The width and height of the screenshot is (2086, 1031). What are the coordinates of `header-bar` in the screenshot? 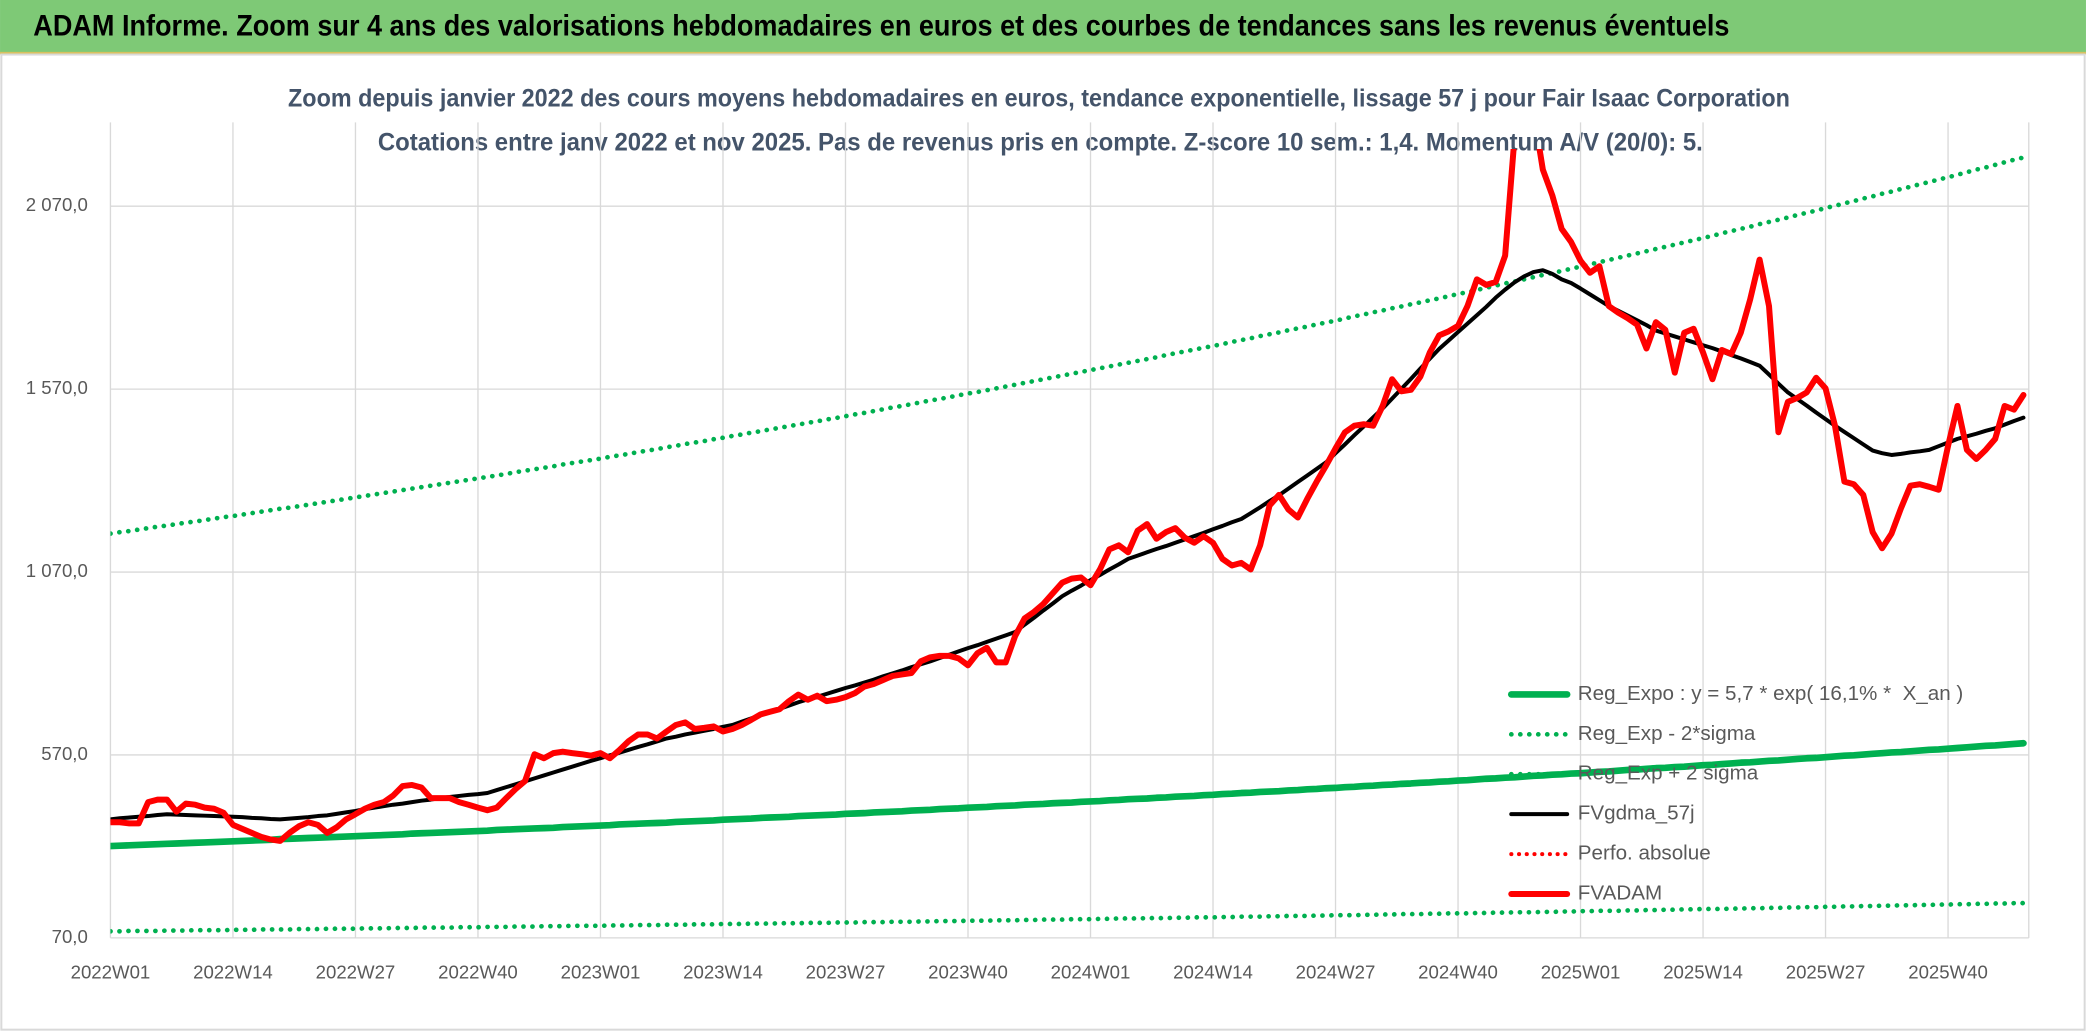 It's located at (1043, 27).